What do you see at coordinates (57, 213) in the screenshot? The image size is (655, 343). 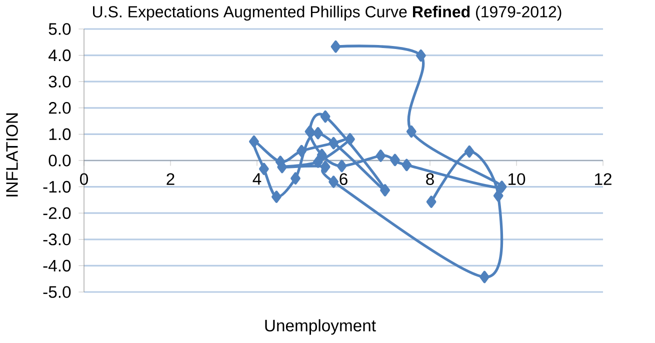 I see `y-tick-label: -2.0` at bounding box center [57, 213].